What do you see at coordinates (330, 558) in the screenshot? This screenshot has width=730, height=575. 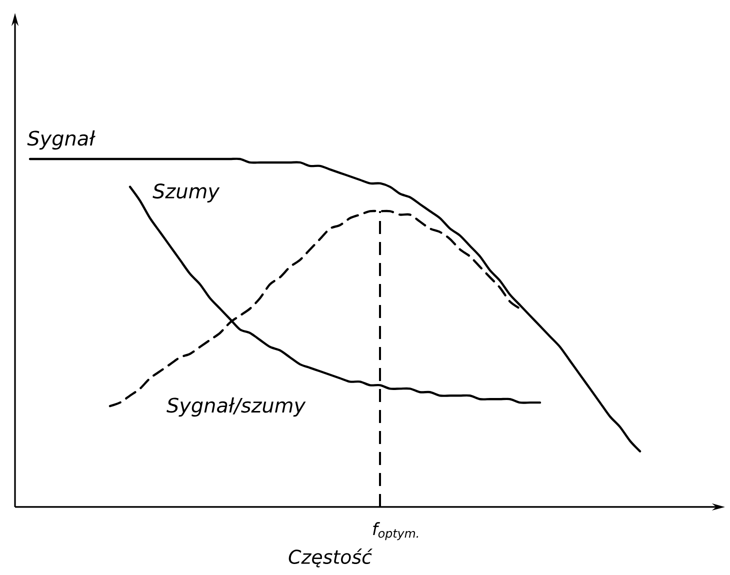 I see `x-axis-title: Częstość` at bounding box center [330, 558].